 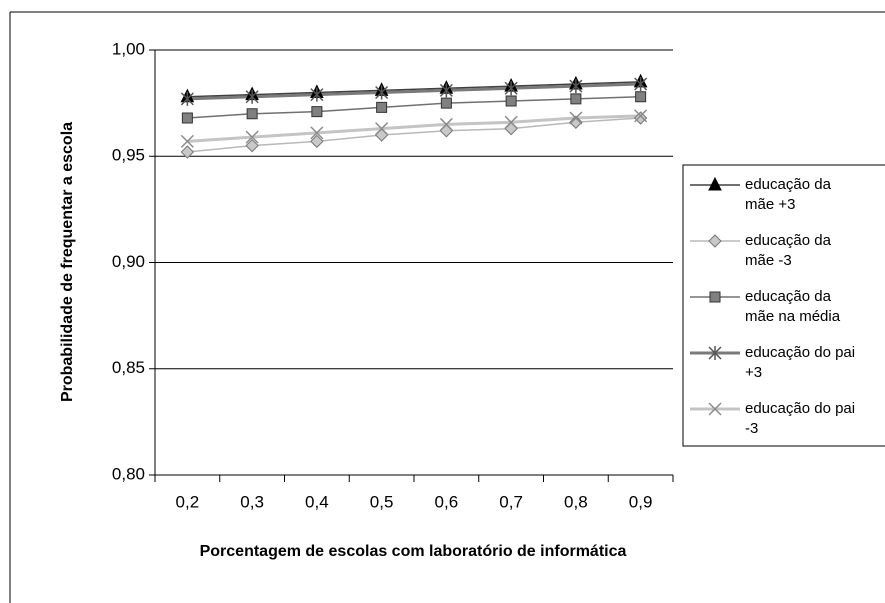 I want to click on x-tick-label: 0,2, so click(x=188, y=501).